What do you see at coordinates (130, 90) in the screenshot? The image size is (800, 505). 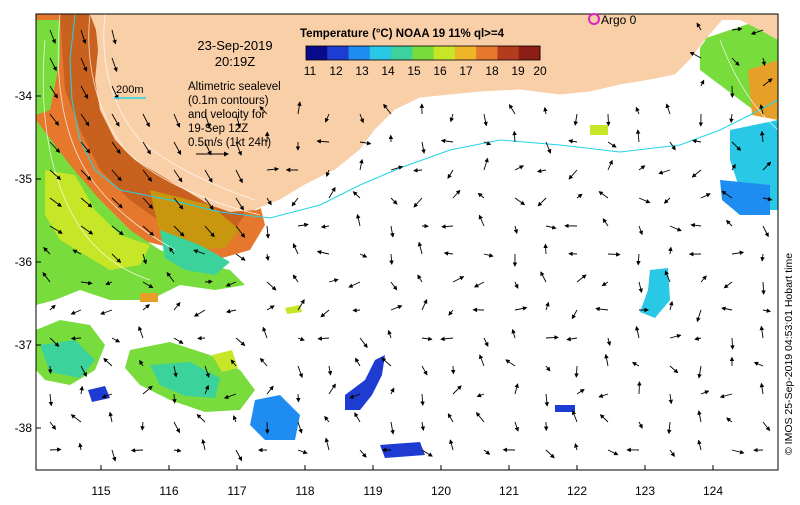 I see `isobath-label: 200m` at bounding box center [130, 90].